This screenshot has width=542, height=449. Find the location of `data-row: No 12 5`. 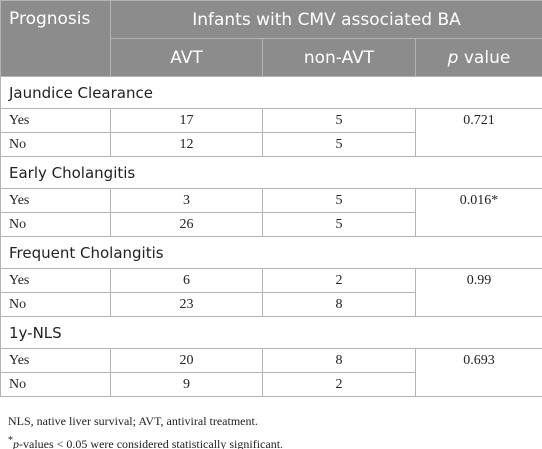

data-row: No 12 5 is located at coordinates (271, 144).